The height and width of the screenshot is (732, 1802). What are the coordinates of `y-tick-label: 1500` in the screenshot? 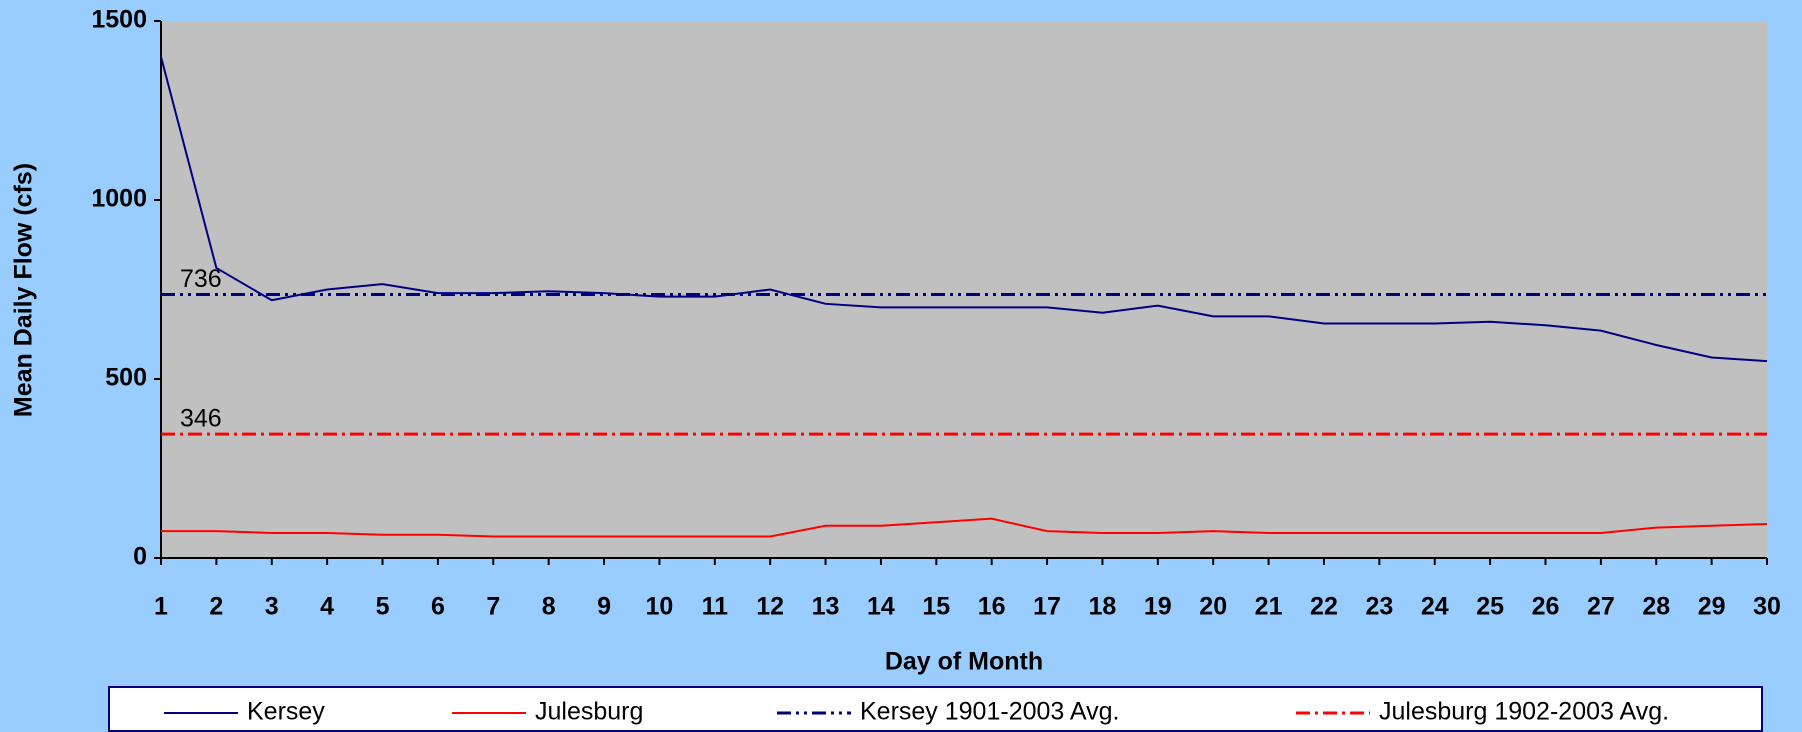 It's located at (119, 20).